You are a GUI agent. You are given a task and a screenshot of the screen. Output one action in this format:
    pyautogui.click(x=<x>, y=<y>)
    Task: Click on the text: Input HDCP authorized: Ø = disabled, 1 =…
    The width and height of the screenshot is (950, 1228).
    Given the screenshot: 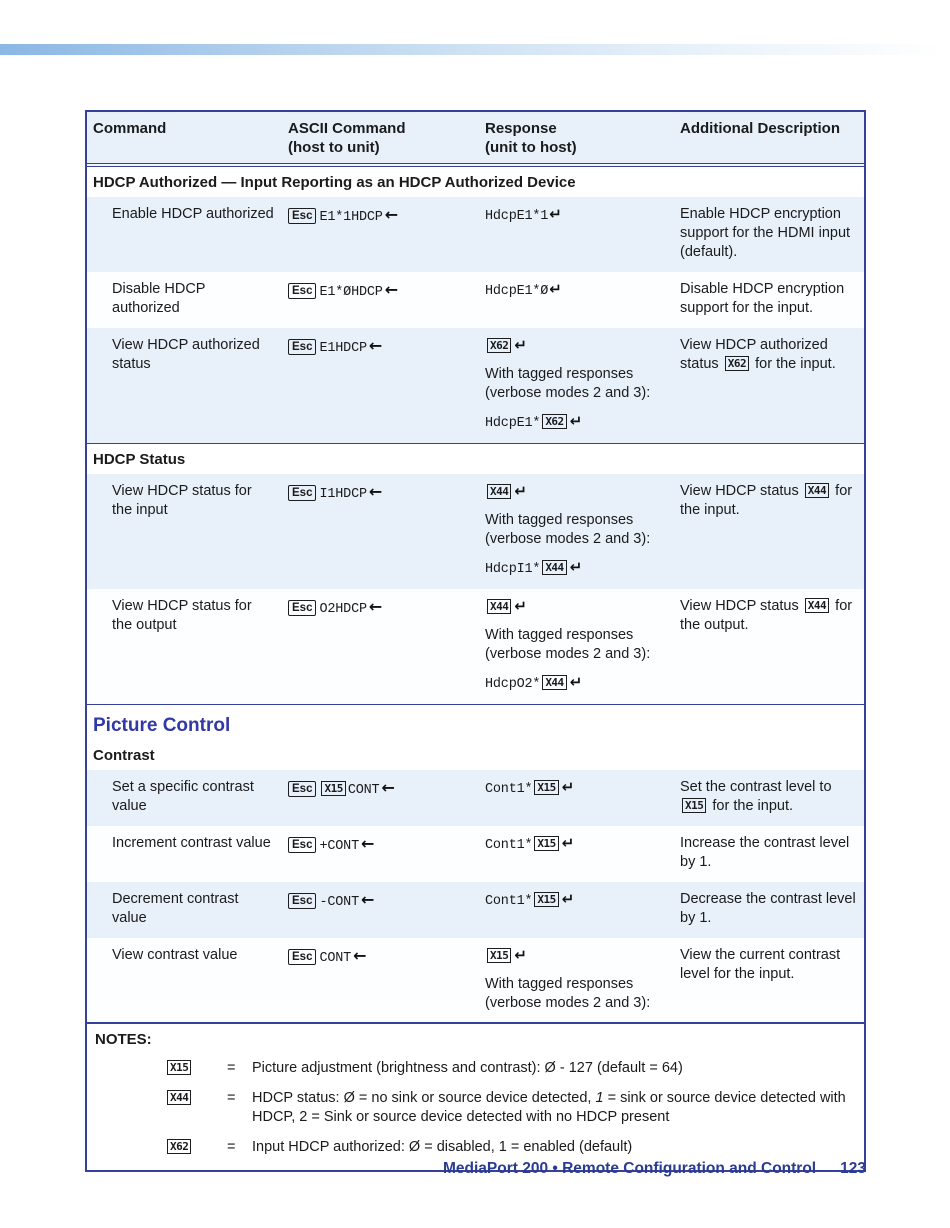 What is the action you would take?
    pyautogui.click(x=442, y=1147)
    